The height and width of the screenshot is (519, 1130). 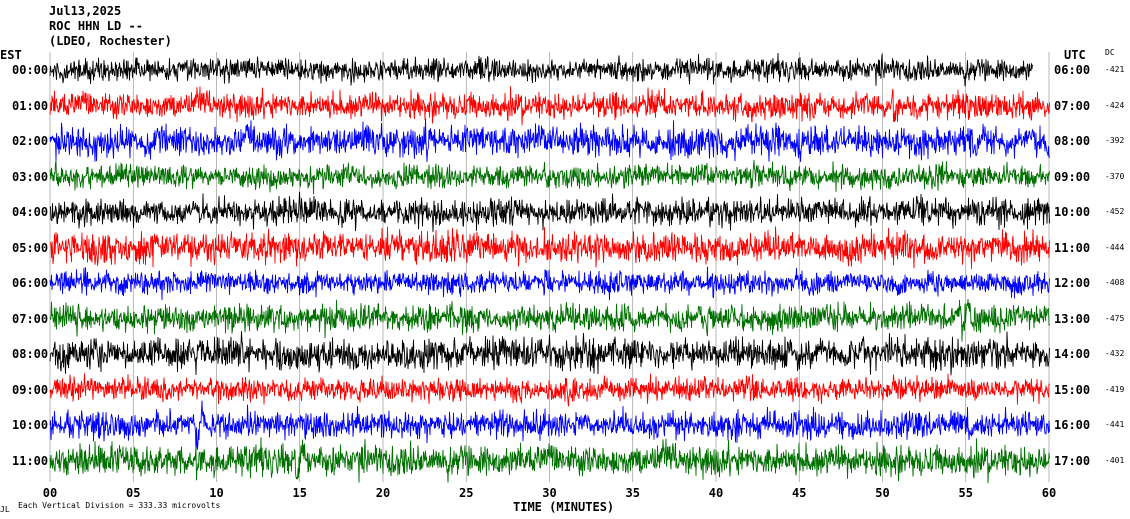 What do you see at coordinates (1072, 283) in the screenshot?
I see `utc-hour-label: 12:00` at bounding box center [1072, 283].